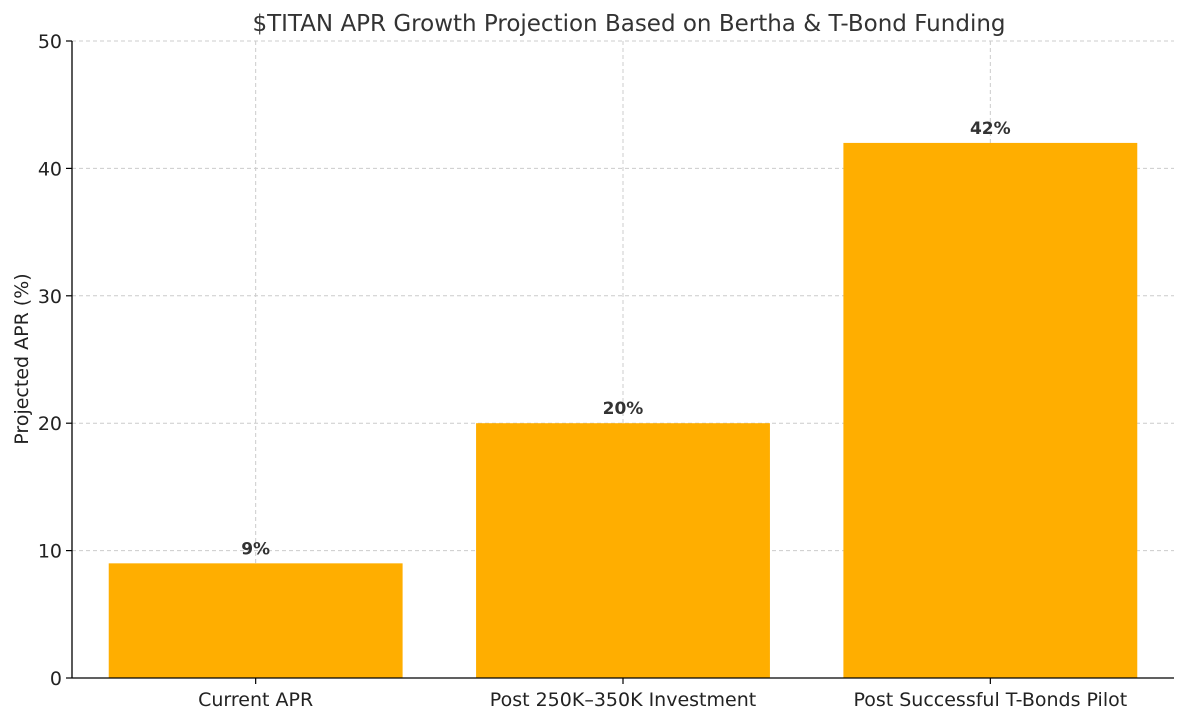  Describe the element at coordinates (50, 42) in the screenshot. I see `y-tick-label: 50` at that location.